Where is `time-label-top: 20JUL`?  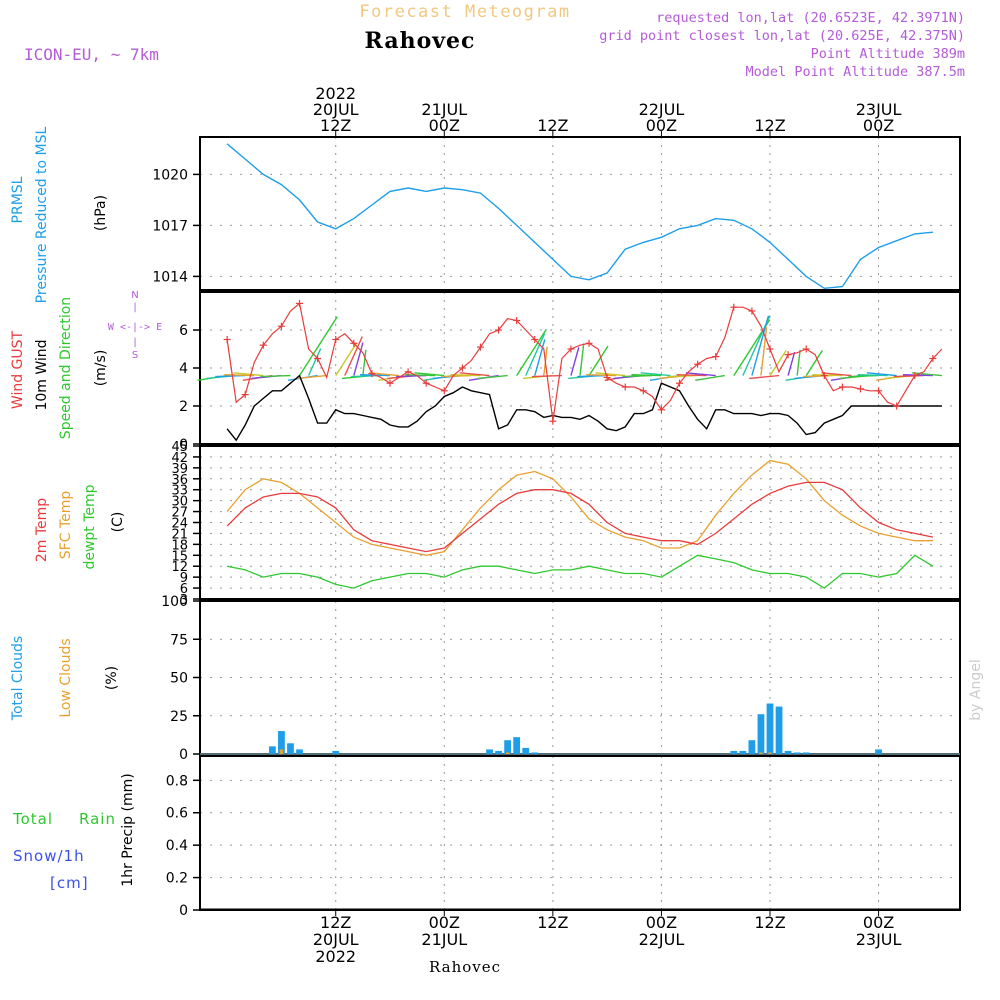 time-label-top: 20JUL is located at coordinates (336, 109).